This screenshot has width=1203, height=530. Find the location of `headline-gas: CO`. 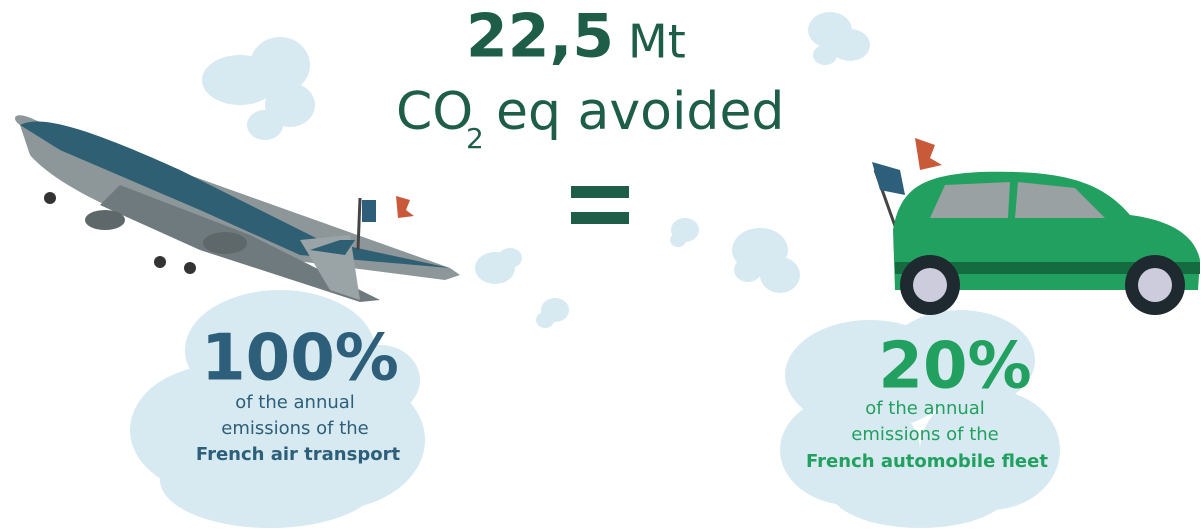

headline-gas: CO is located at coordinates (434, 112).